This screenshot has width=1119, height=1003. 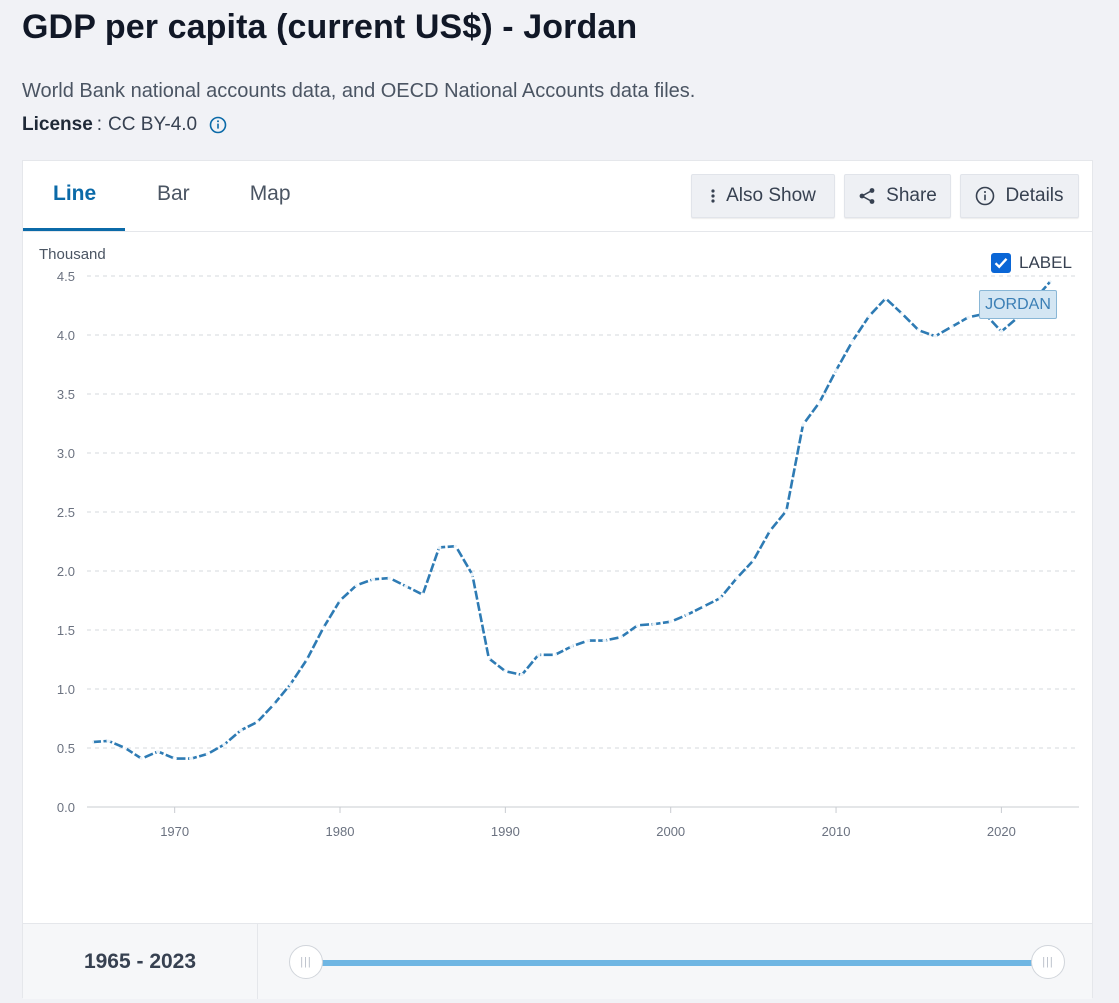 What do you see at coordinates (555, 654) in the screenshot?
I see `data-point-1993` at bounding box center [555, 654].